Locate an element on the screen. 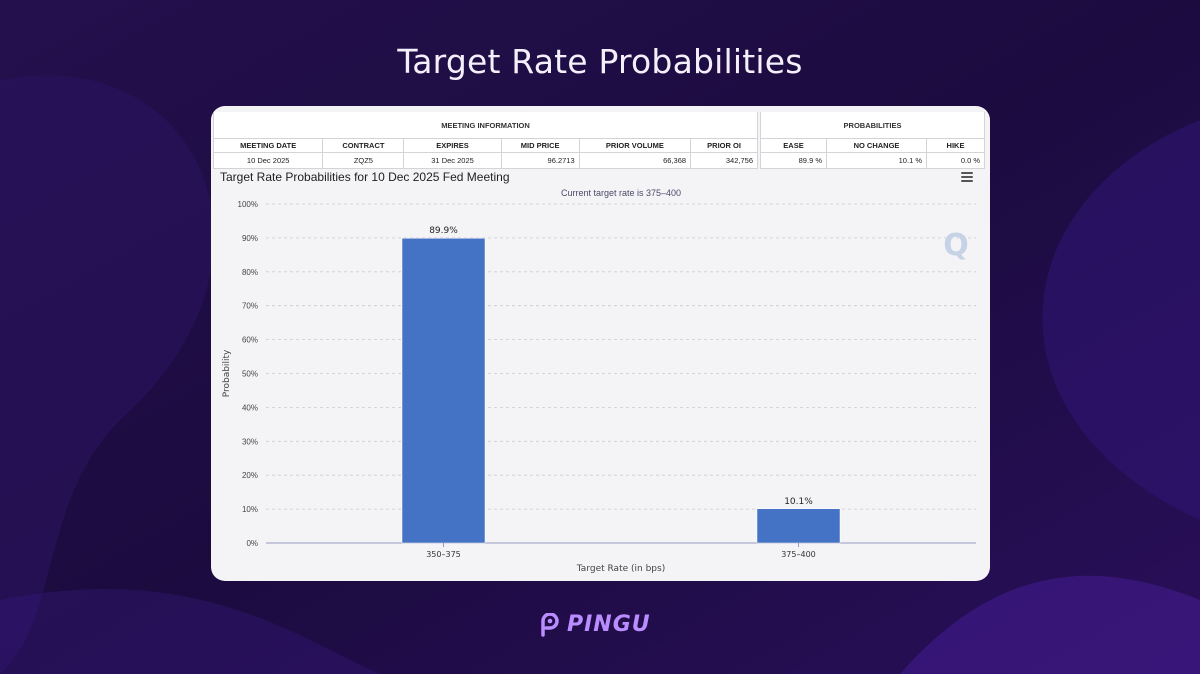 The height and width of the screenshot is (674, 1200). y-tick-label: 100% is located at coordinates (248, 204).